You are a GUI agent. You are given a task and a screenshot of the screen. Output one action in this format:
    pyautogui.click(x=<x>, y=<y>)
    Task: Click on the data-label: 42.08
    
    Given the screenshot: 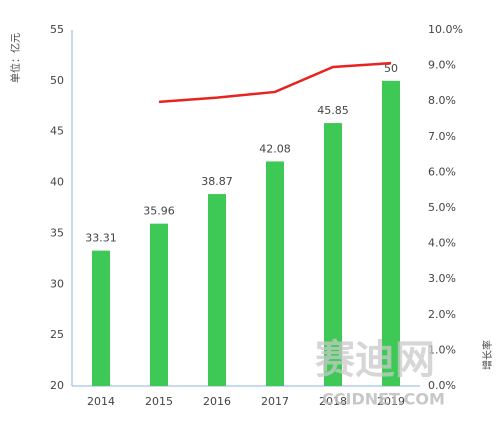 What is the action you would take?
    pyautogui.click(x=275, y=148)
    